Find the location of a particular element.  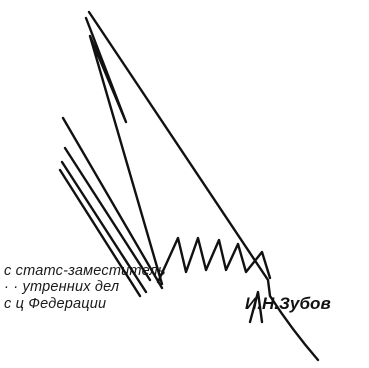

signature-stroke-tail is located at coordinates (256, 307).